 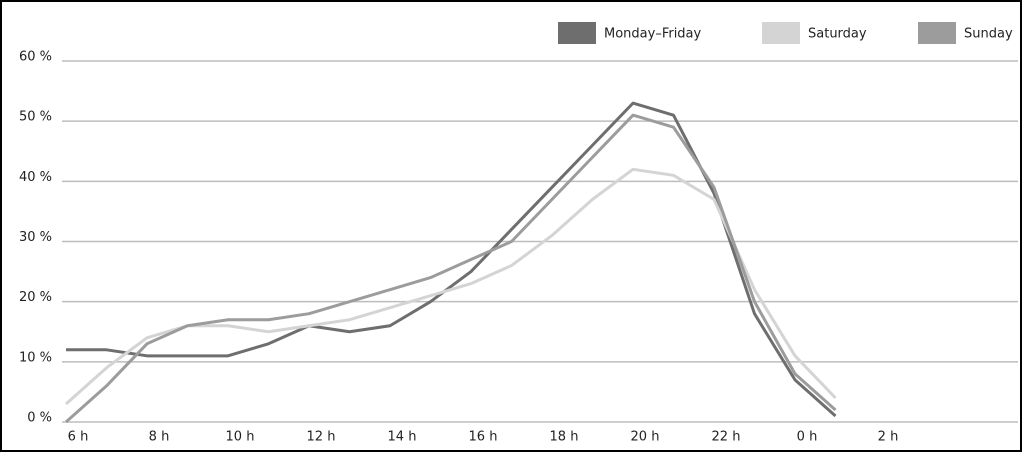 What do you see at coordinates (35, 57) in the screenshot?
I see `y-tick-label: 60 %` at bounding box center [35, 57].